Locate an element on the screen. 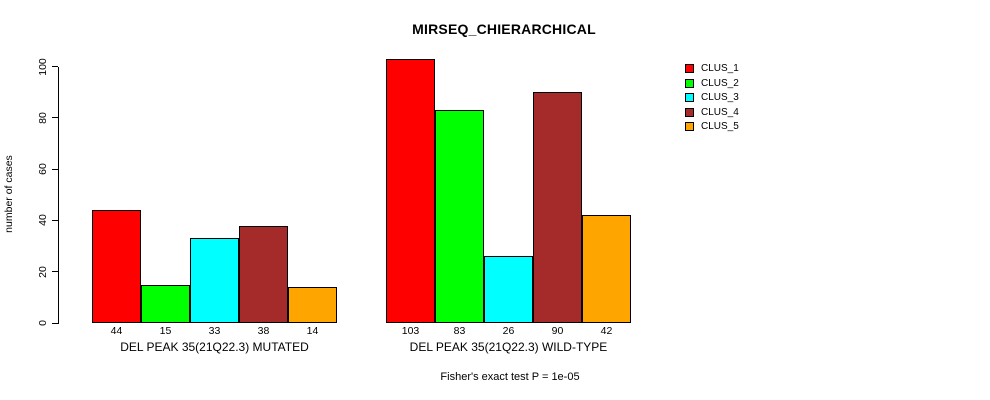 The height and width of the screenshot is (400, 990). bar-value-label: 38 is located at coordinates (263, 331).